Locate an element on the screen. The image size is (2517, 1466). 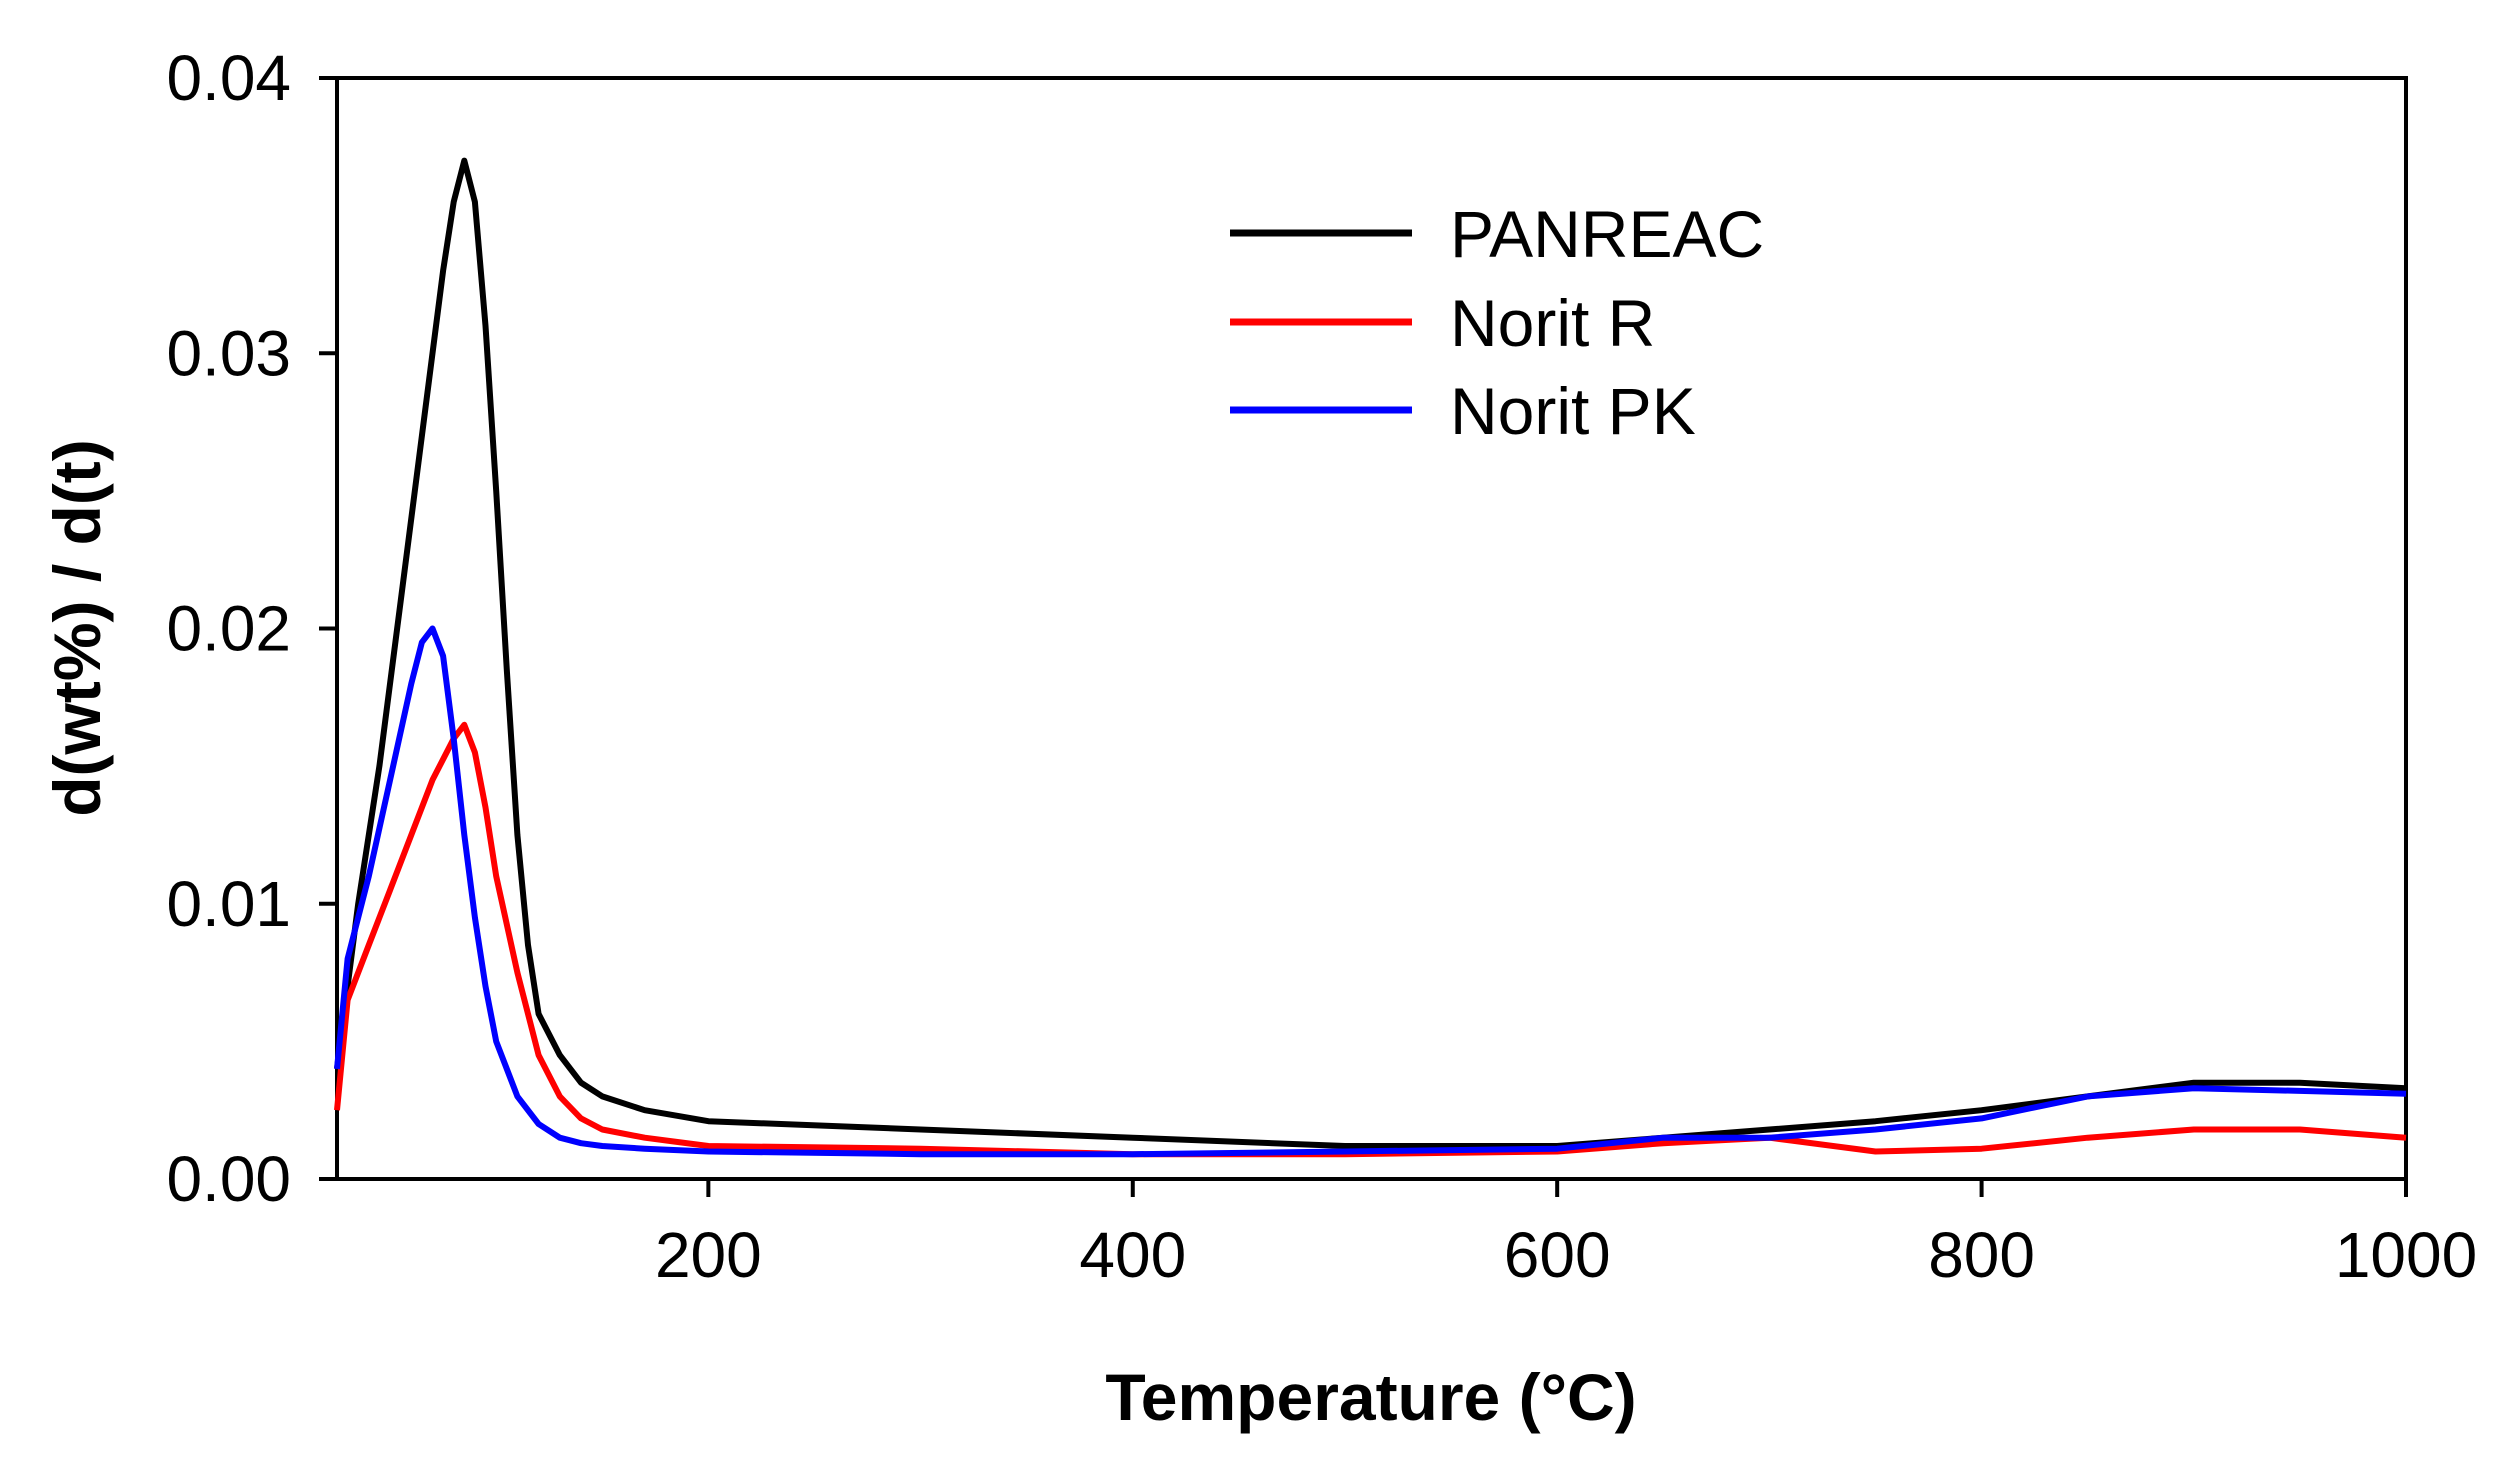
x-axis-title: Temperature (°C) is located at coordinates (1370, 1397).